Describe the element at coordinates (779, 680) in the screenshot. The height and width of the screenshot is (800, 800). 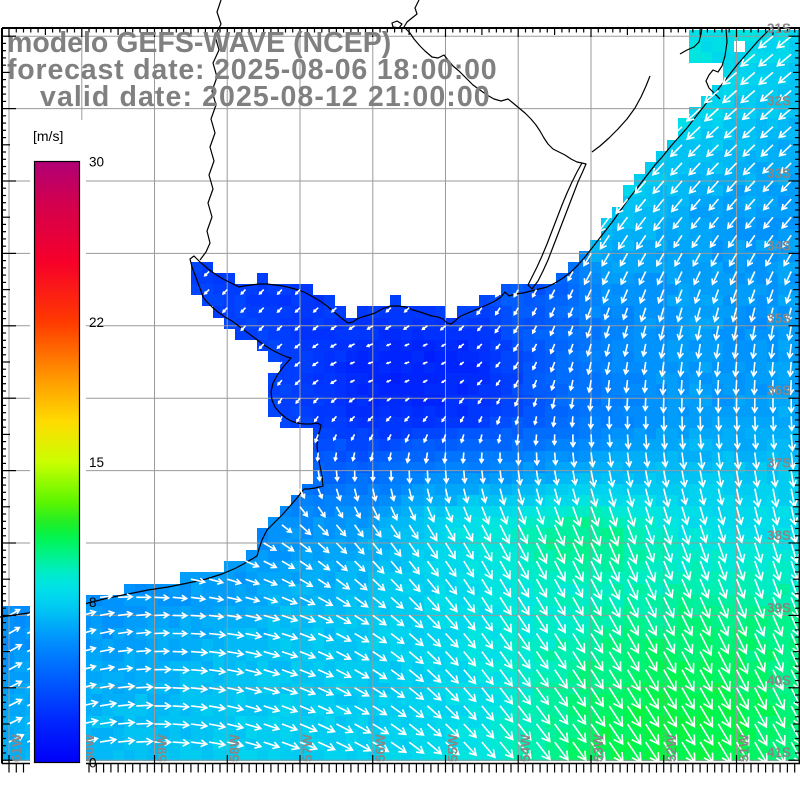
I see `svg-text: 40S` at that location.